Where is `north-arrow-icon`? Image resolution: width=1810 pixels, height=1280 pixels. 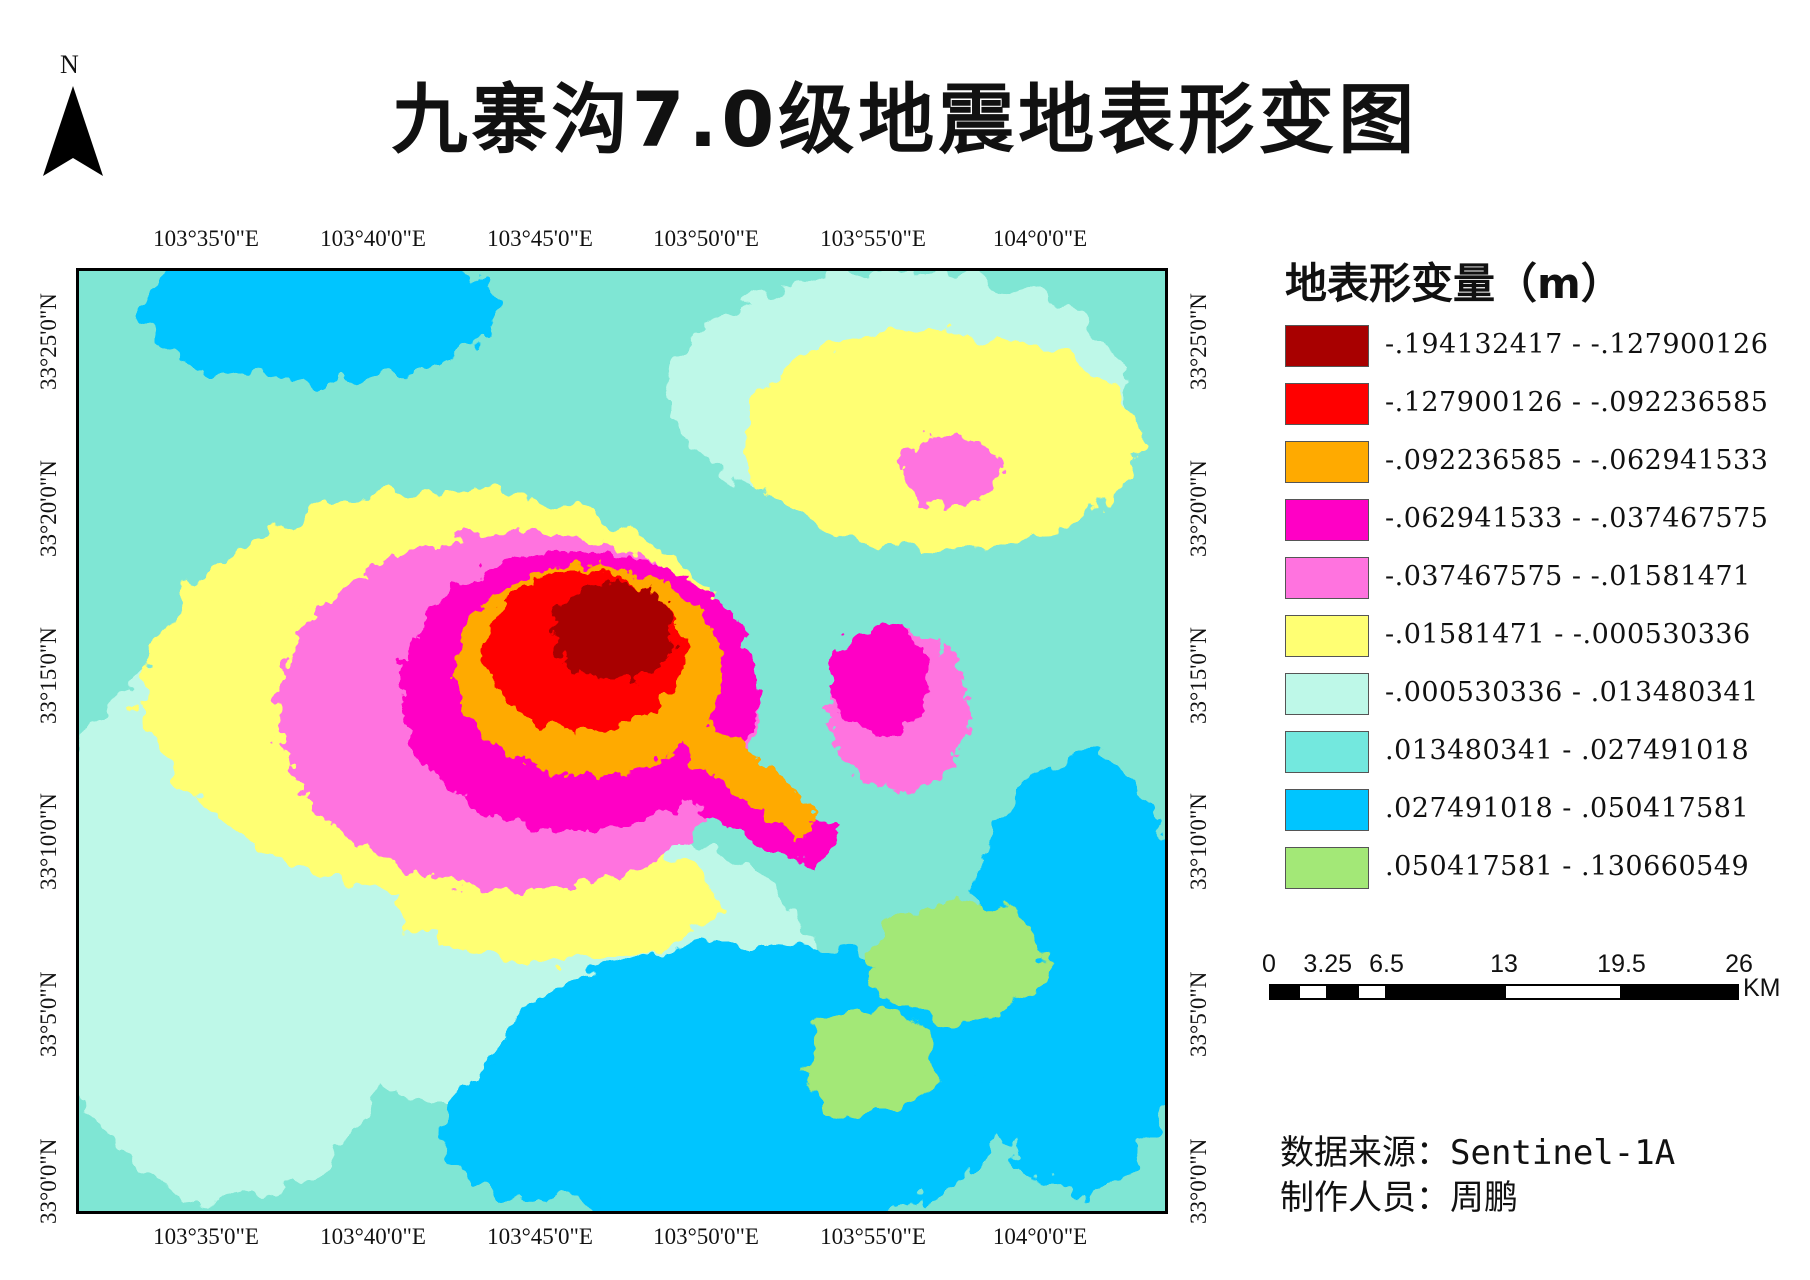 north-arrow-icon is located at coordinates (73, 131).